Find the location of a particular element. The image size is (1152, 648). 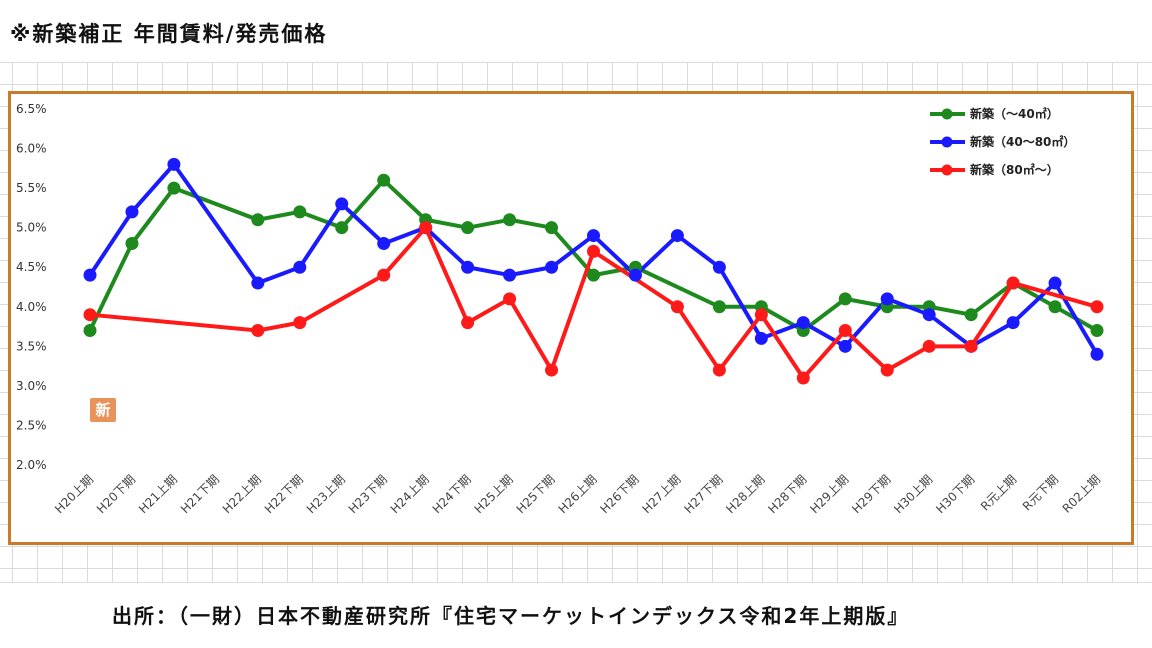

x-tick-label: H25下期 is located at coordinates (536, 494).